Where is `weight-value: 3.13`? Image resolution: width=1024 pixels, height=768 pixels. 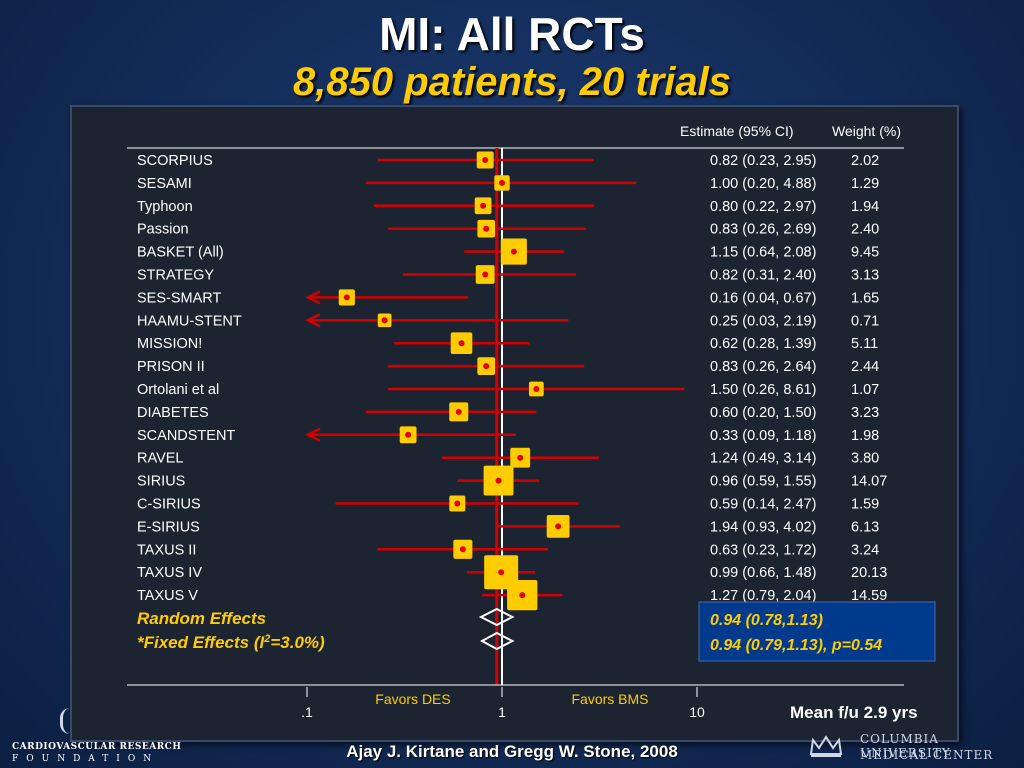 weight-value: 3.13 is located at coordinates (865, 276).